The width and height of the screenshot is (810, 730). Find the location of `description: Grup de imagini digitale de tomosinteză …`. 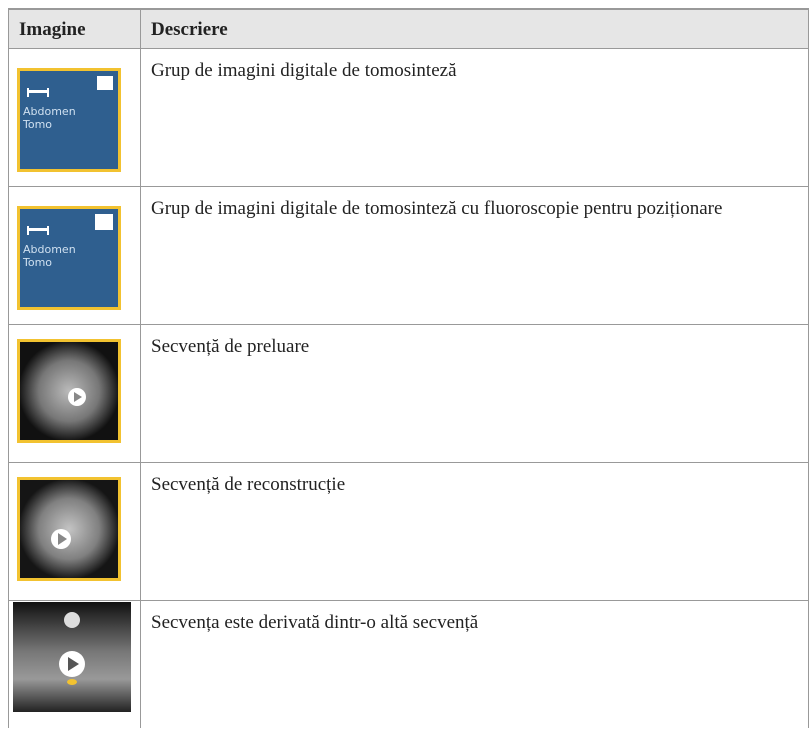

description: Grup de imagini digitale de tomosinteză … is located at coordinates (437, 208).